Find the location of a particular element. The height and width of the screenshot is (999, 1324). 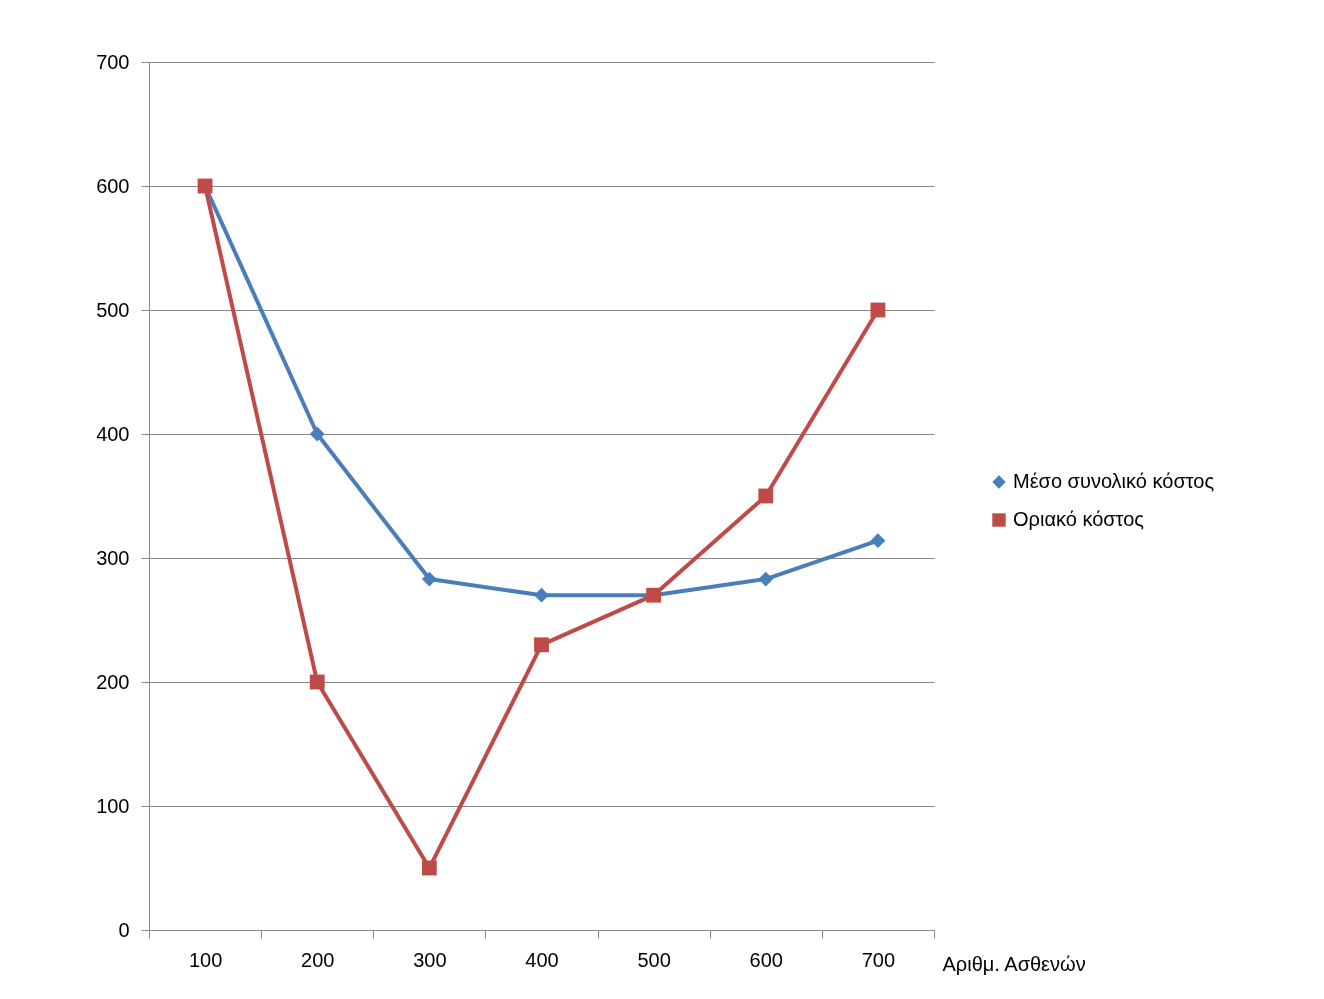

legend-label: Οριακό κόστος is located at coordinates (1079, 519).